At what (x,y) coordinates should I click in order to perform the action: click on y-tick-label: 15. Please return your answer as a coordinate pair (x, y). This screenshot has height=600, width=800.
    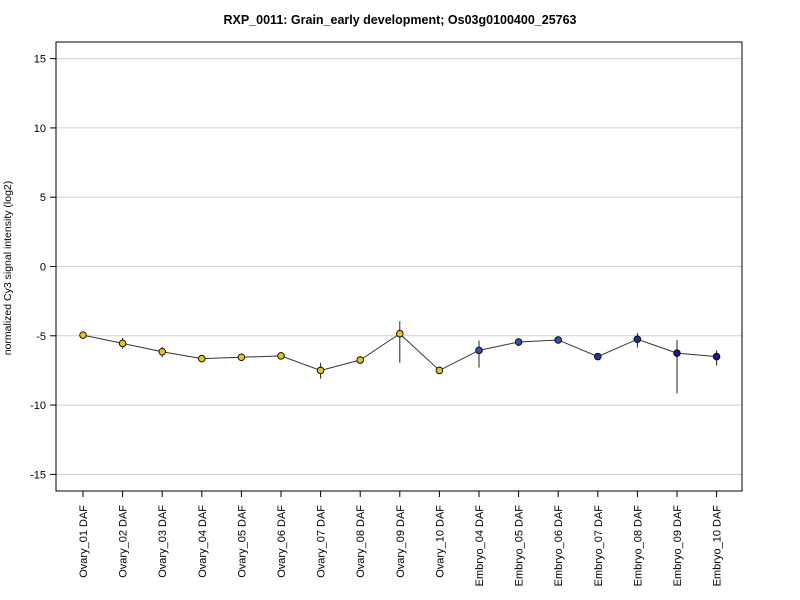
    Looking at the image, I should click on (40, 60).